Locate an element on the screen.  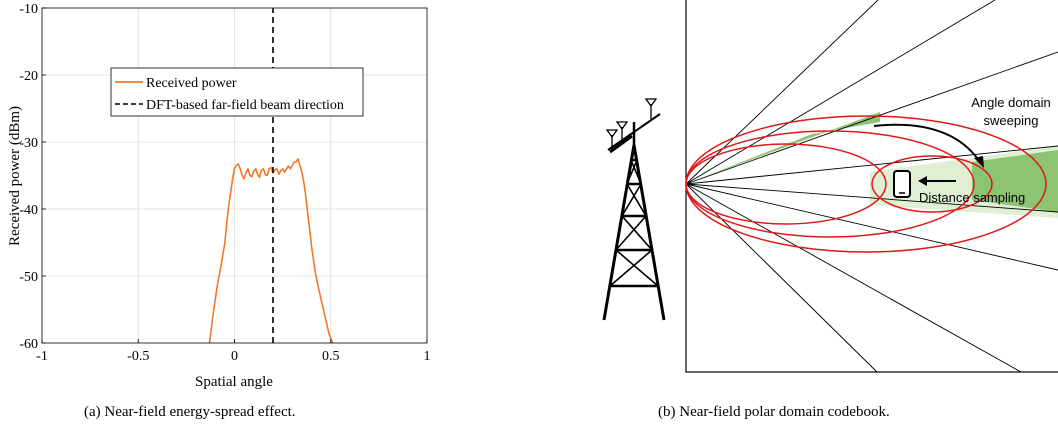
phone-icon is located at coordinates (902, 184).